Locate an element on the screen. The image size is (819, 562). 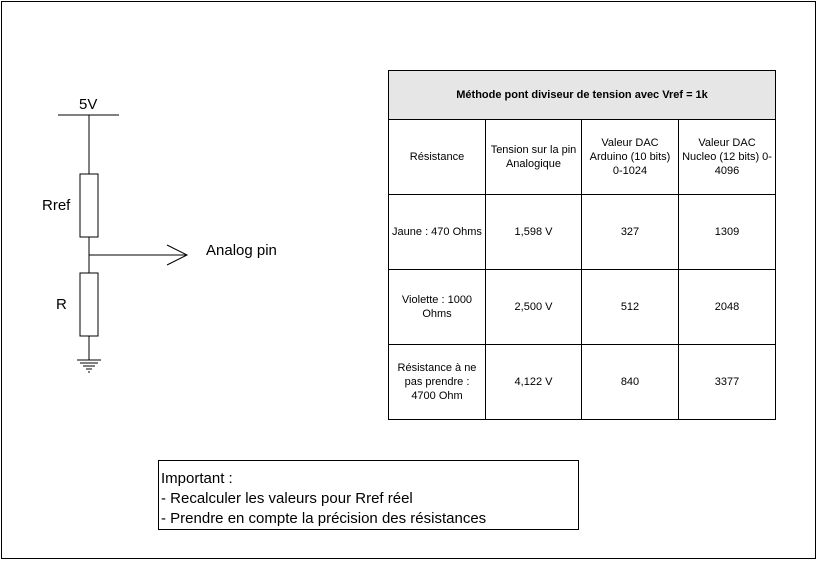
note-heading: Important : is located at coordinates (197, 478).